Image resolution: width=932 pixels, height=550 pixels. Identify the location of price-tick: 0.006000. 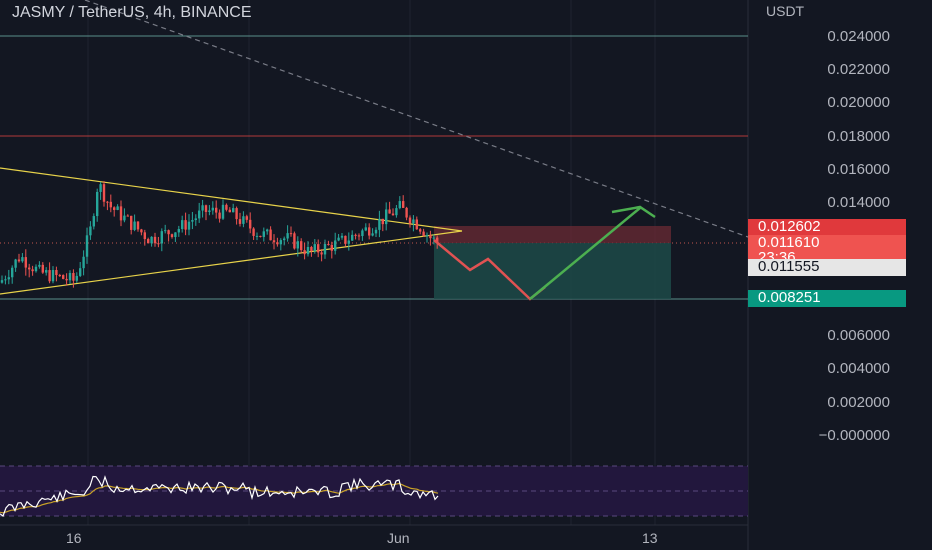
(858, 335).